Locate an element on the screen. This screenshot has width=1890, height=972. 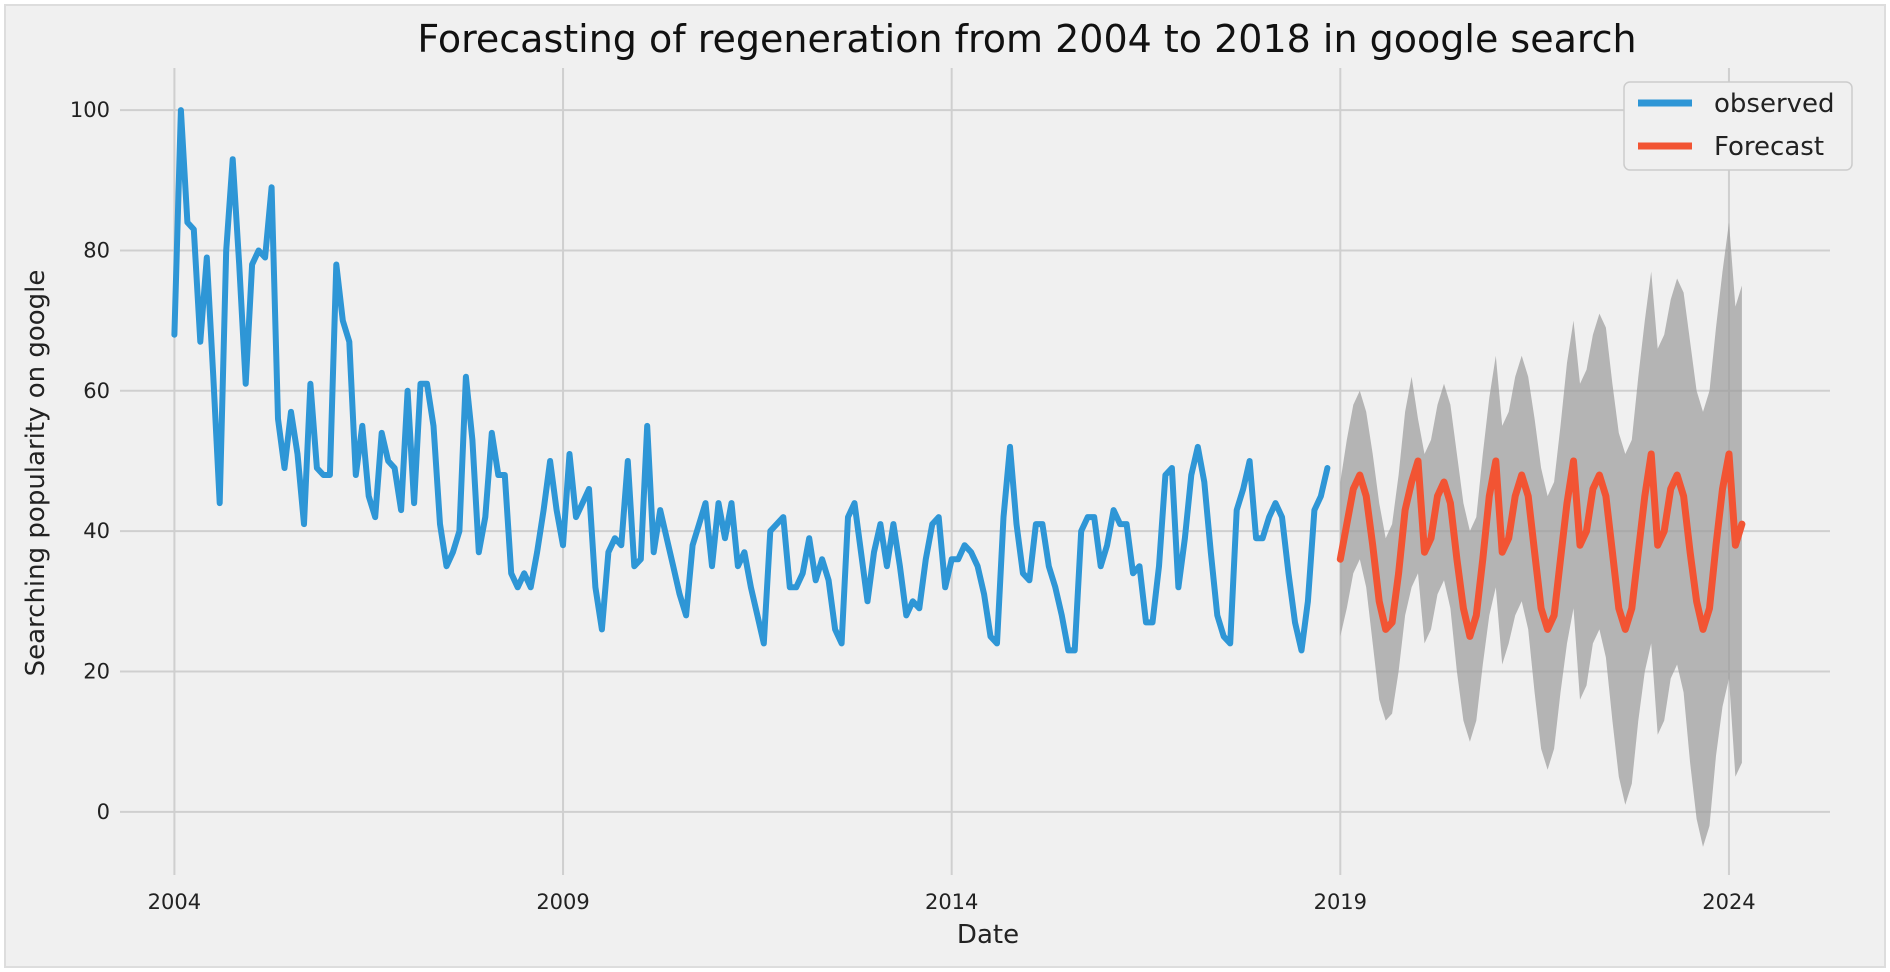
legend-label-forecast: Forecast is located at coordinates (1769, 147).